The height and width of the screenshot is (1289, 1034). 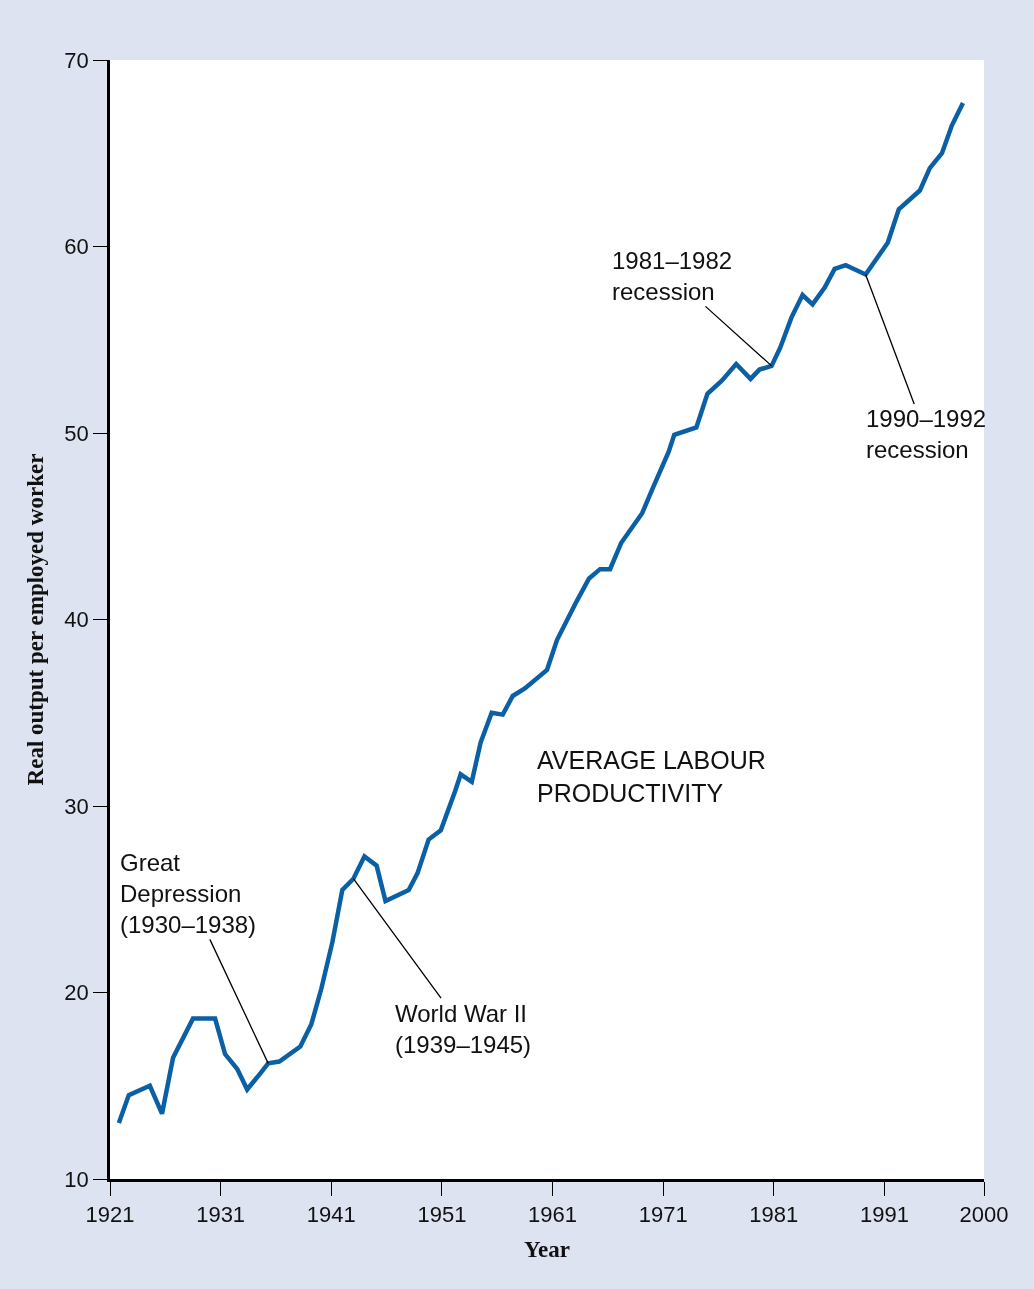 What do you see at coordinates (774, 1215) in the screenshot?
I see `x-tick-label: 1981` at bounding box center [774, 1215].